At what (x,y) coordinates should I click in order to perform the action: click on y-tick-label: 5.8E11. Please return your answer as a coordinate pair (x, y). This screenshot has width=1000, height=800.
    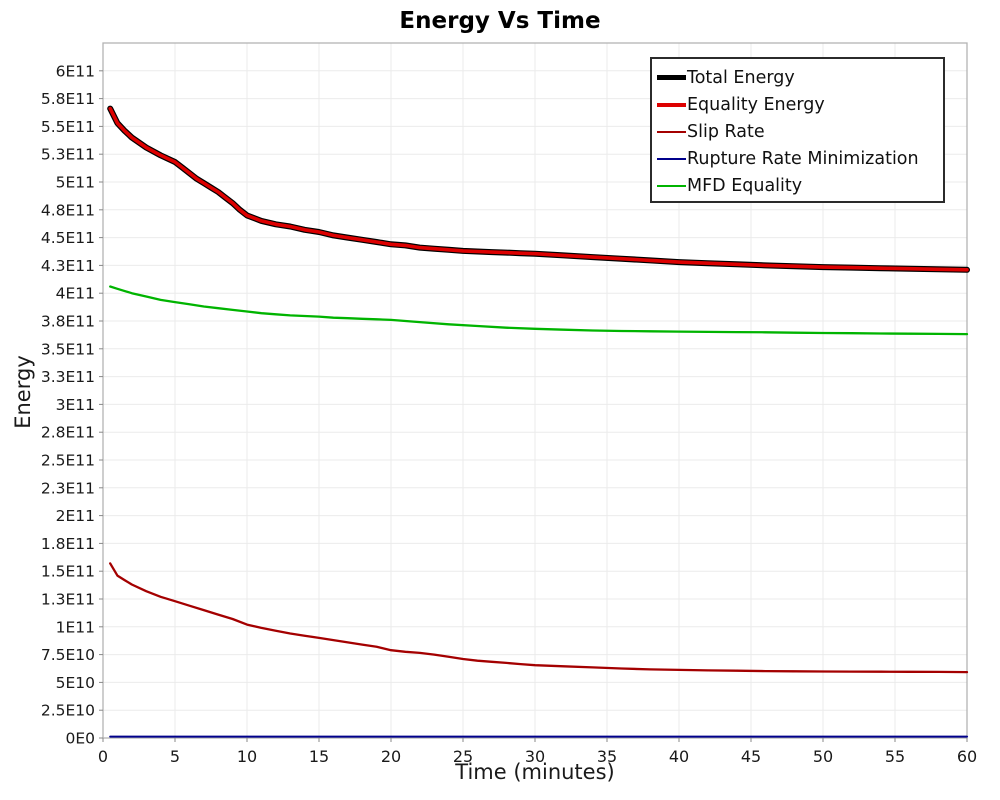
    Looking at the image, I should click on (68, 99).